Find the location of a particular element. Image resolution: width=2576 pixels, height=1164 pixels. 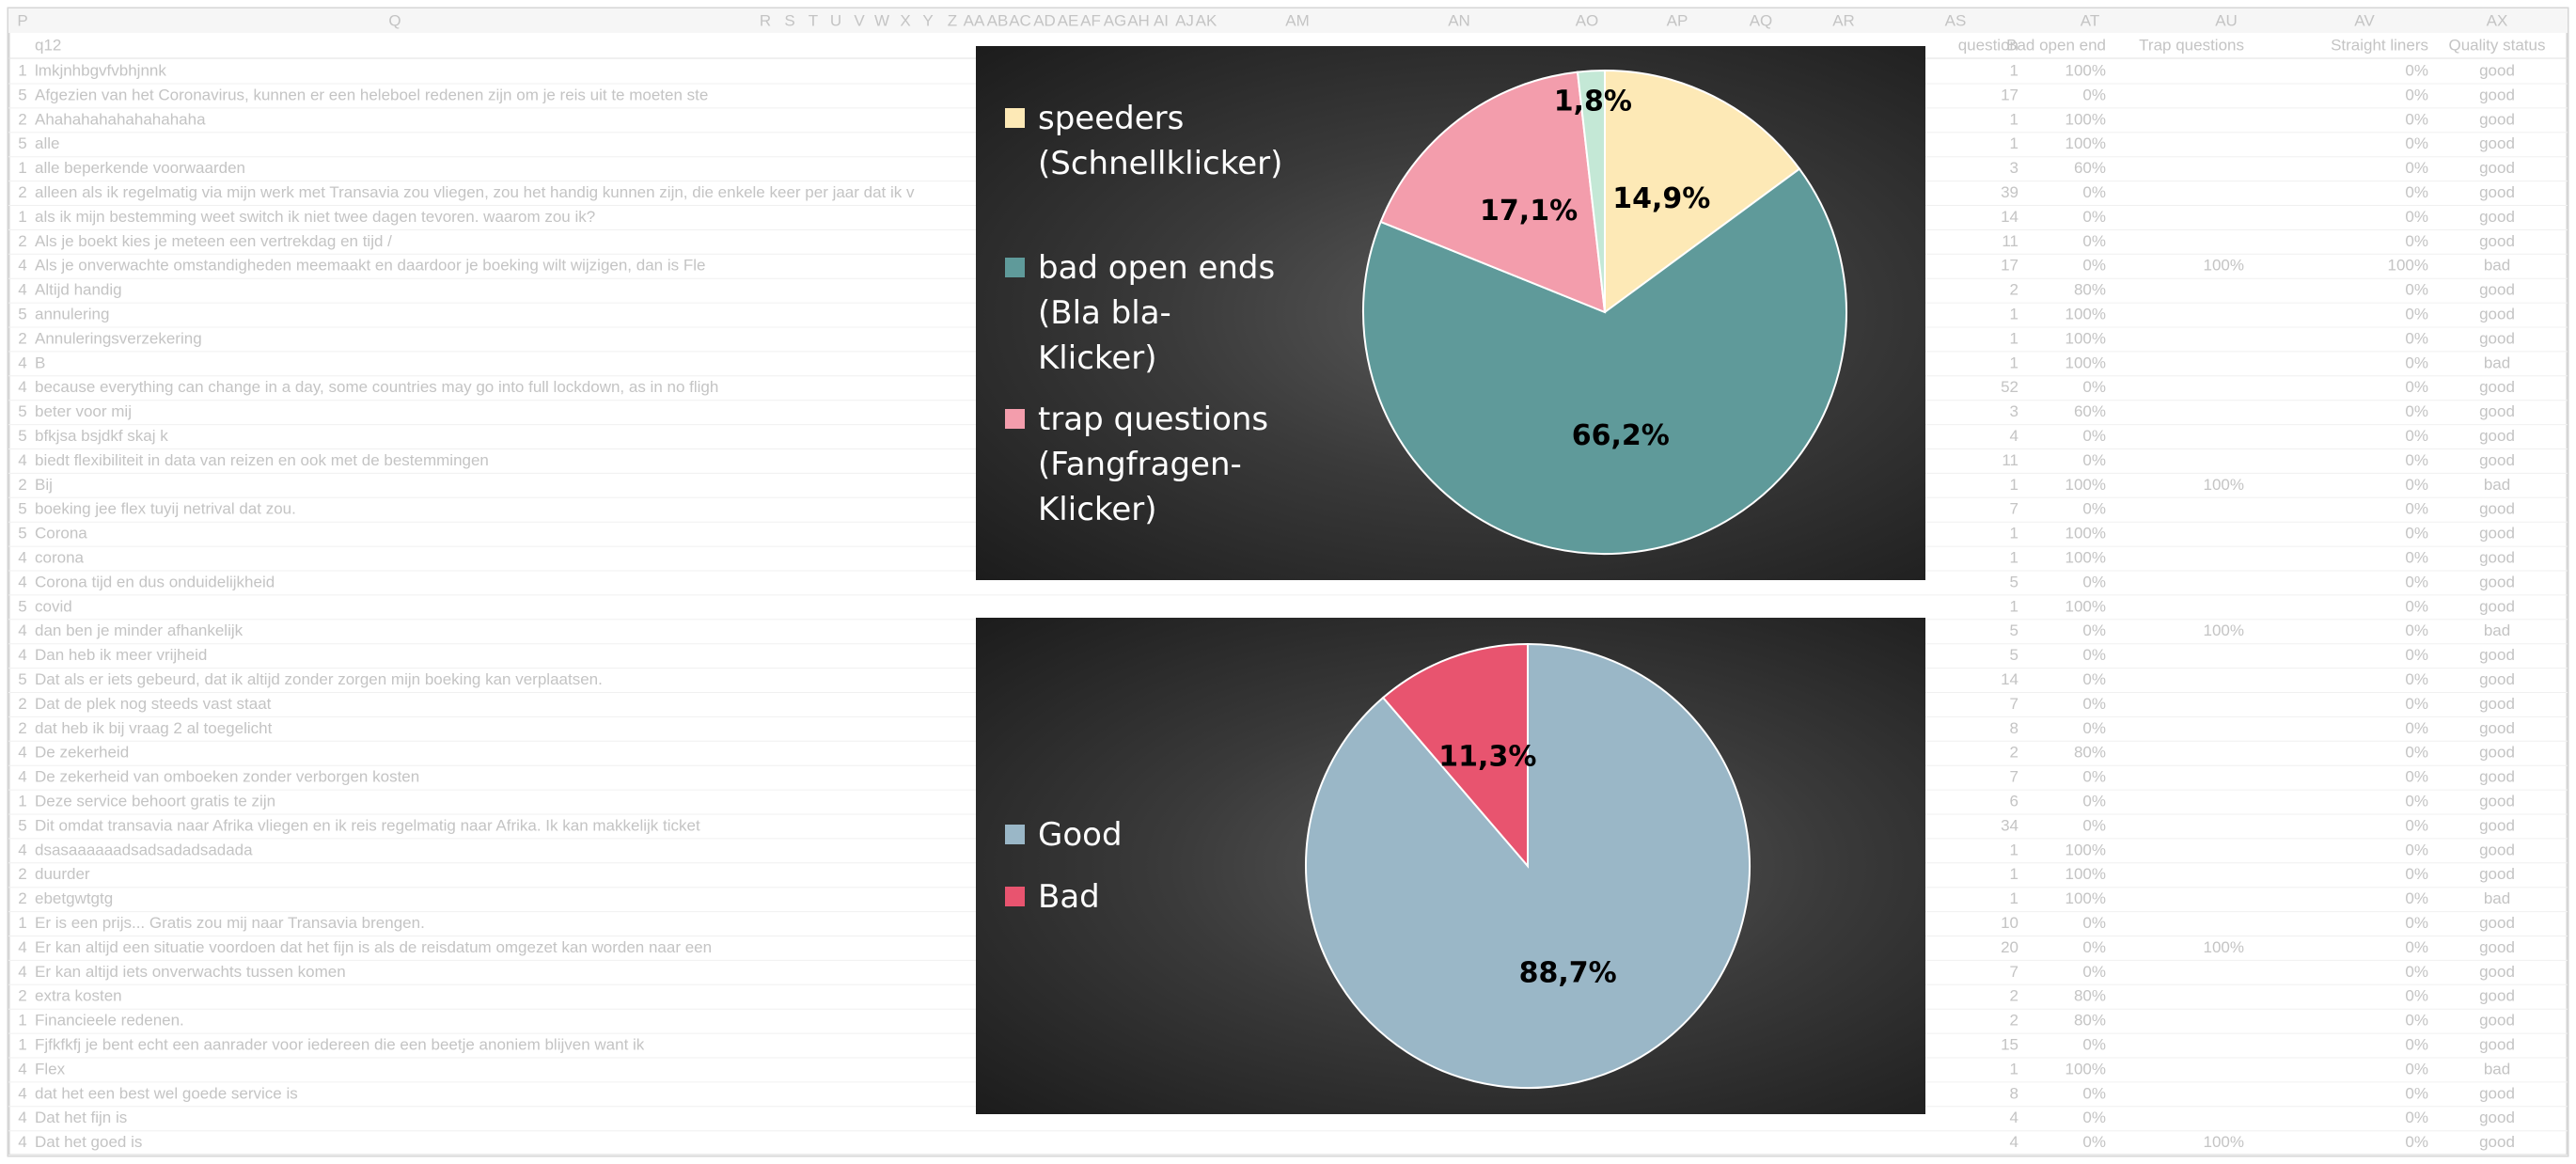

cell: 5 is located at coordinates (2014, 630).